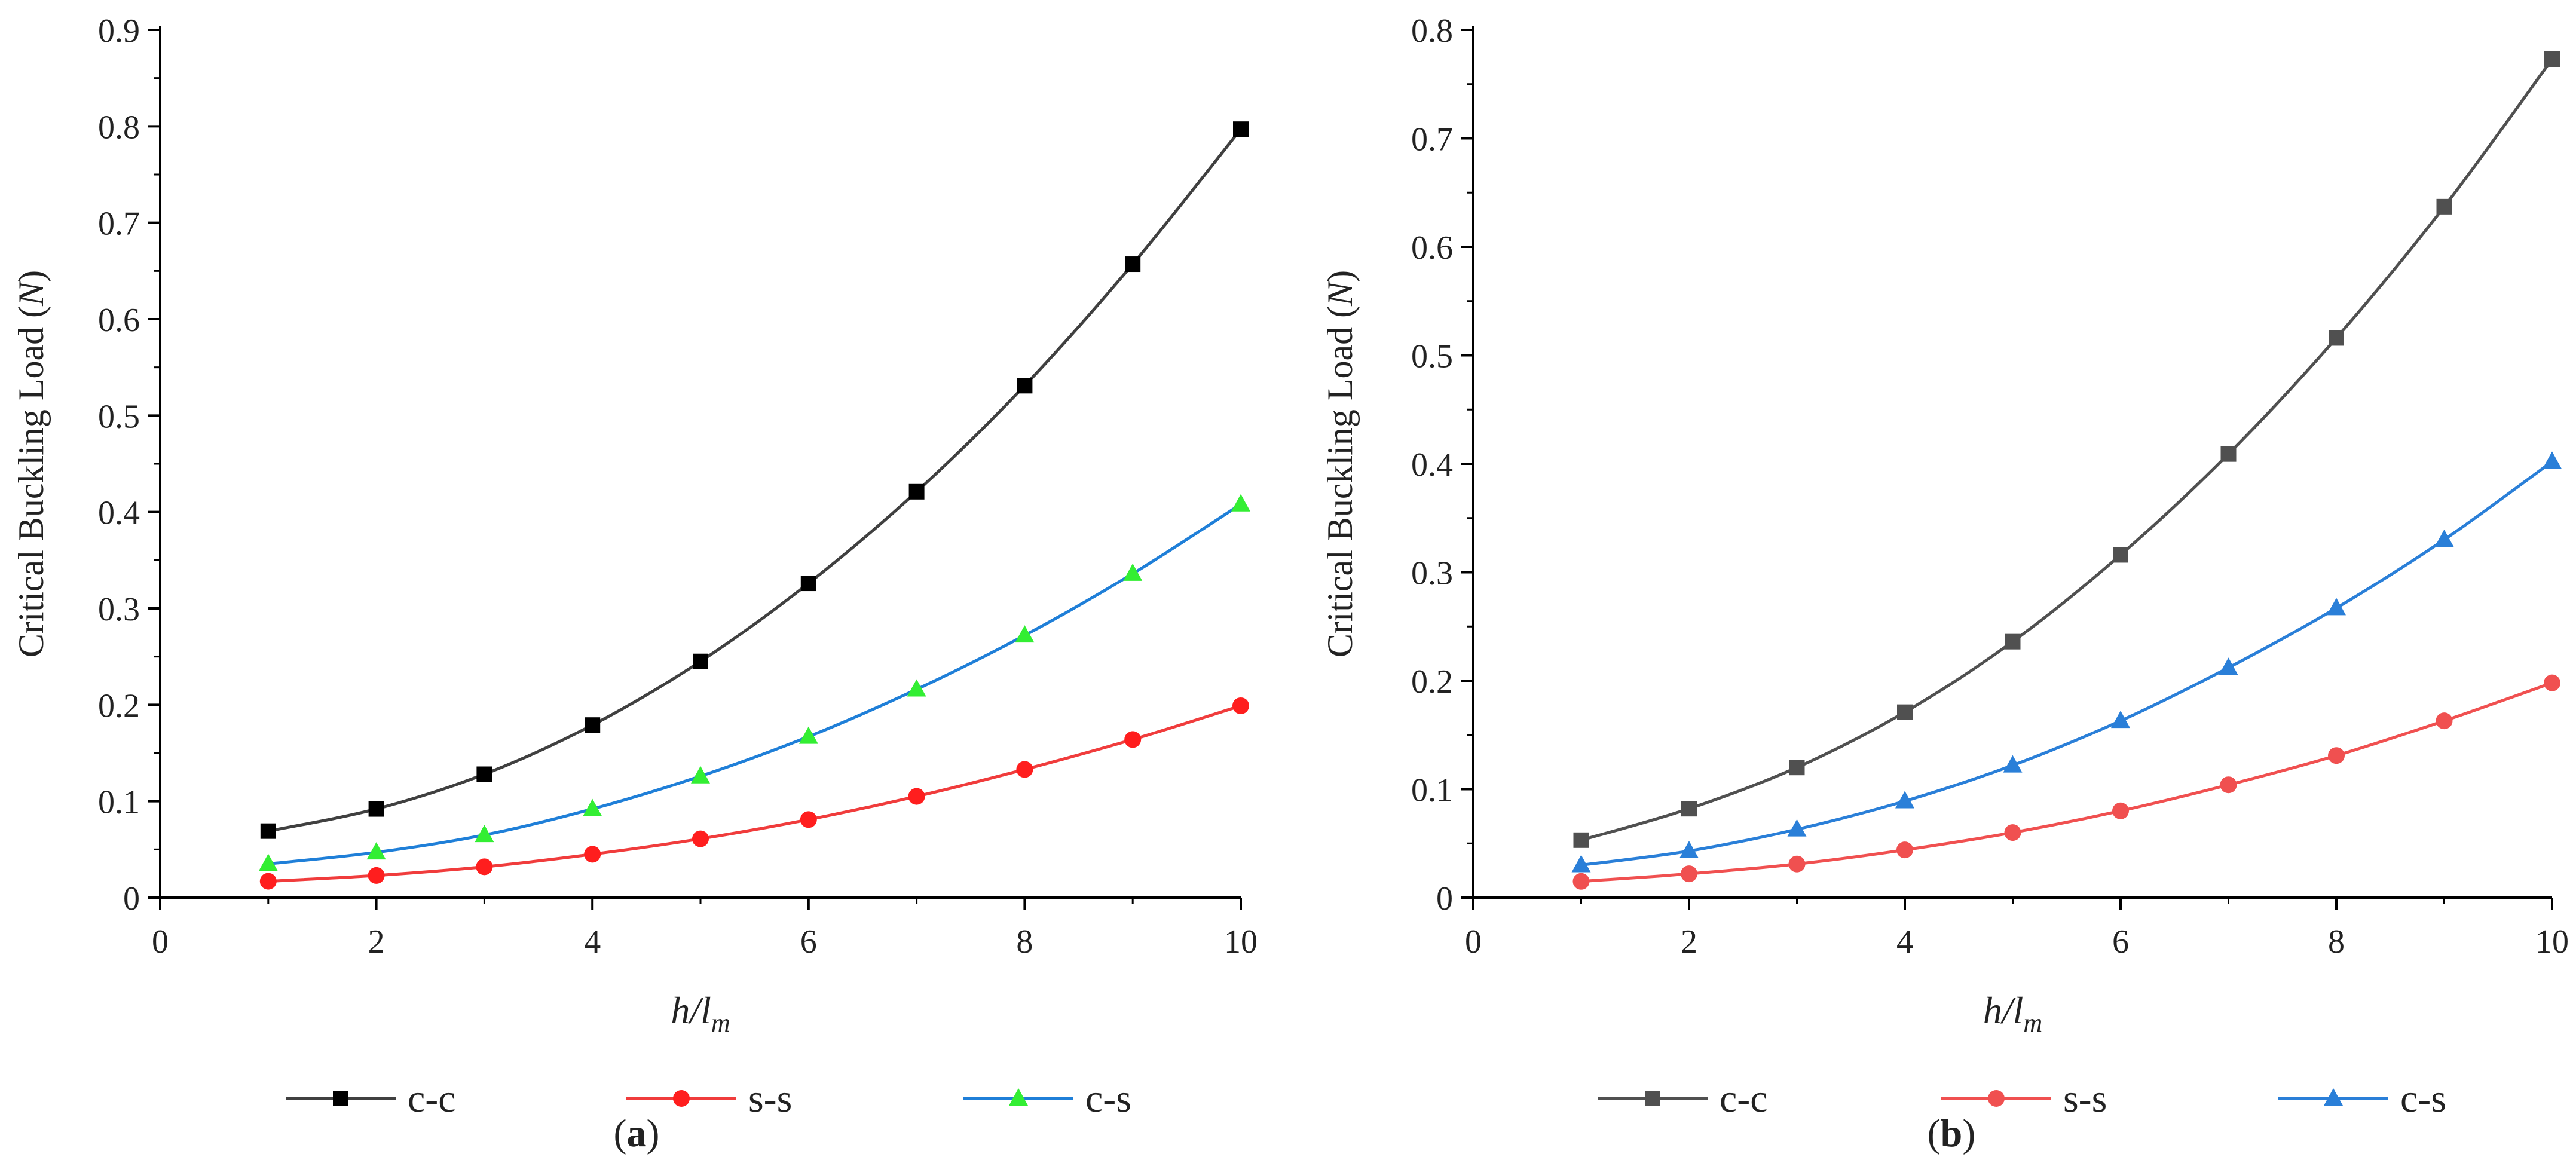 This screenshot has height=1163, width=2576. What do you see at coordinates (1952, 1133) in the screenshot?
I see `panel-label-letter: b` at bounding box center [1952, 1133].